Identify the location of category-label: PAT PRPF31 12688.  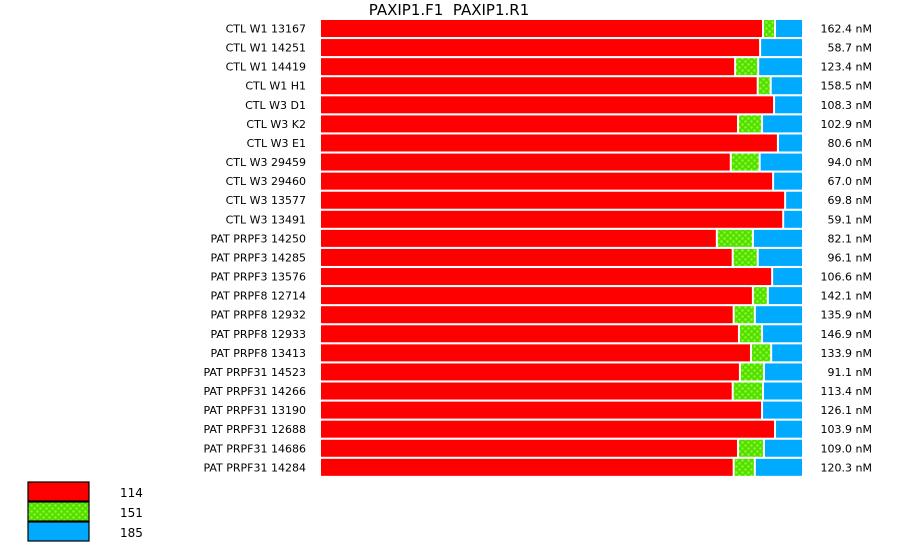
(254, 429).